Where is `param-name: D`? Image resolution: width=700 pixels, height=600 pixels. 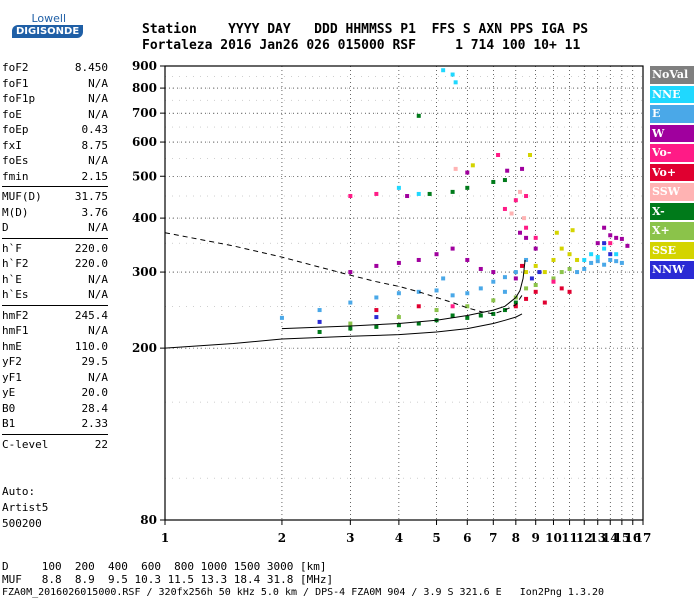
param-name: D is located at coordinates (5, 227).